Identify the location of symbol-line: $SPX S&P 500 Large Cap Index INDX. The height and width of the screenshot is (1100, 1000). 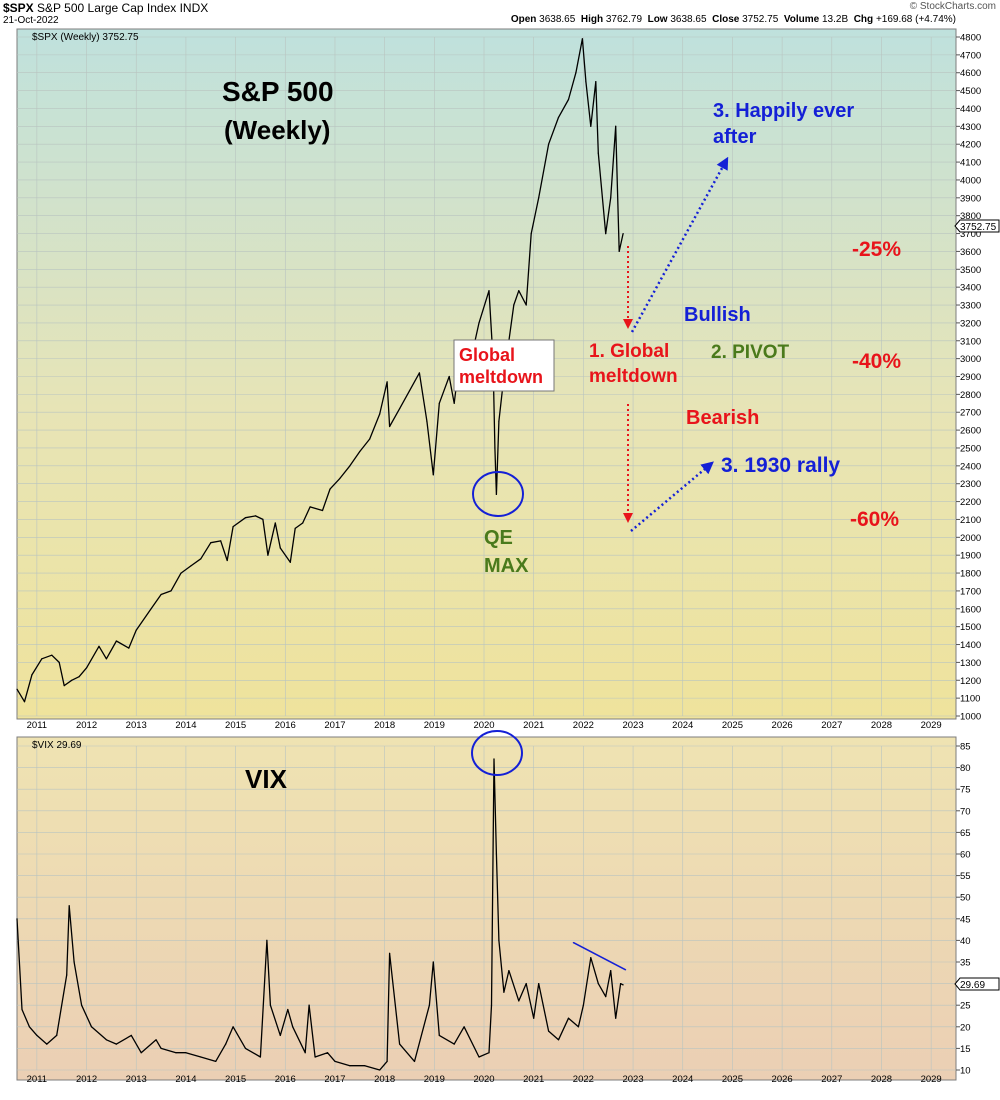
(105, 8).